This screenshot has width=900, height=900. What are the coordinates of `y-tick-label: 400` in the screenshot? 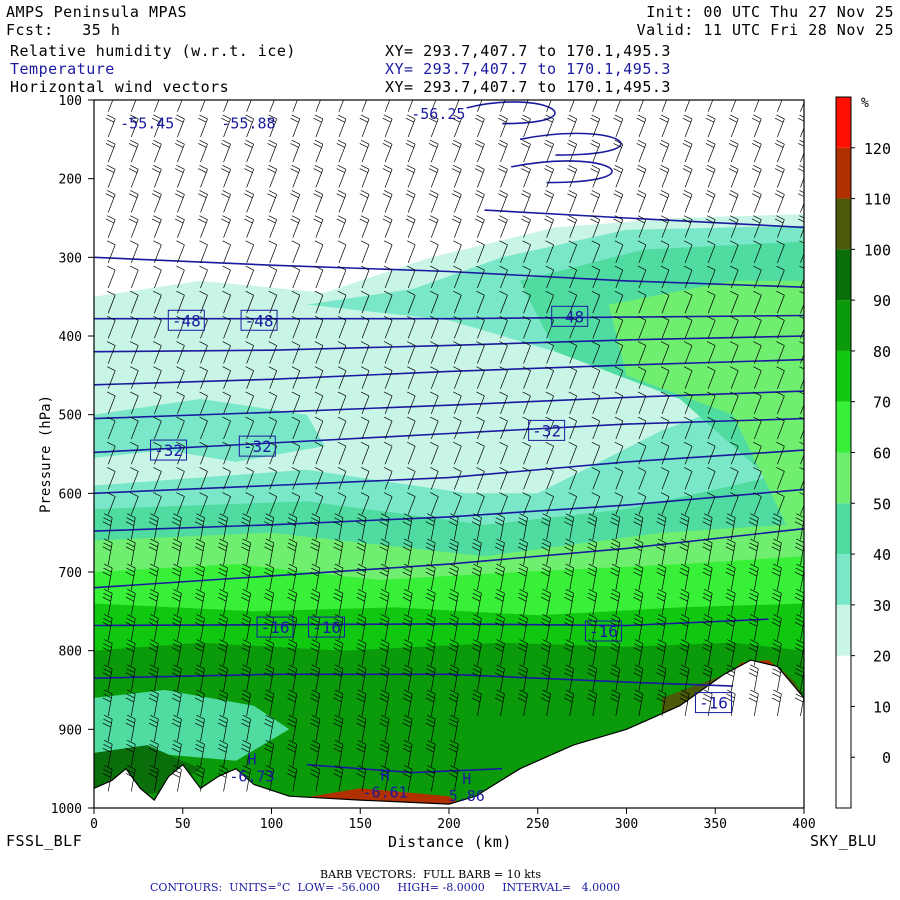 It's located at (70, 337).